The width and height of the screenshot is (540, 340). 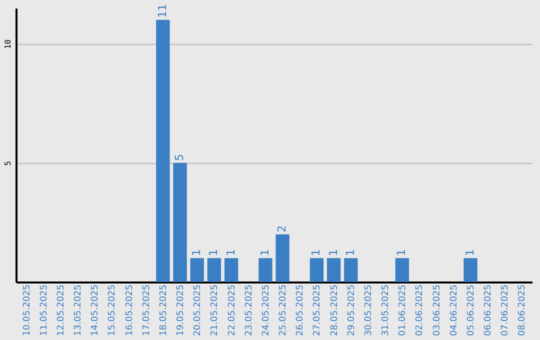 I want to click on x-tick-label: 13.05.2025, so click(x=79, y=310).